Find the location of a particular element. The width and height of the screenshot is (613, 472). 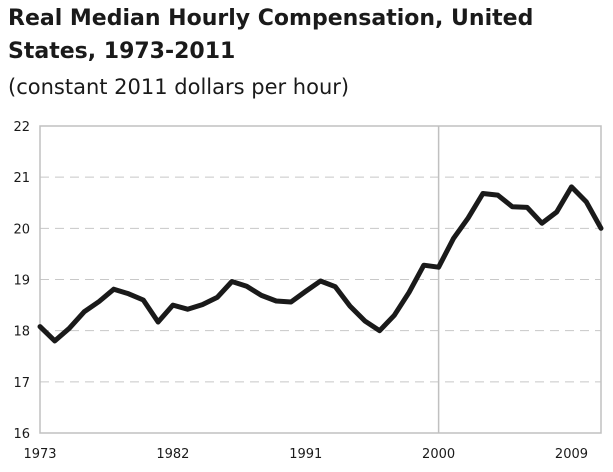

x-axis-ticks: 1973 1982 1991 2000 2009 is located at coordinates (305, 454).